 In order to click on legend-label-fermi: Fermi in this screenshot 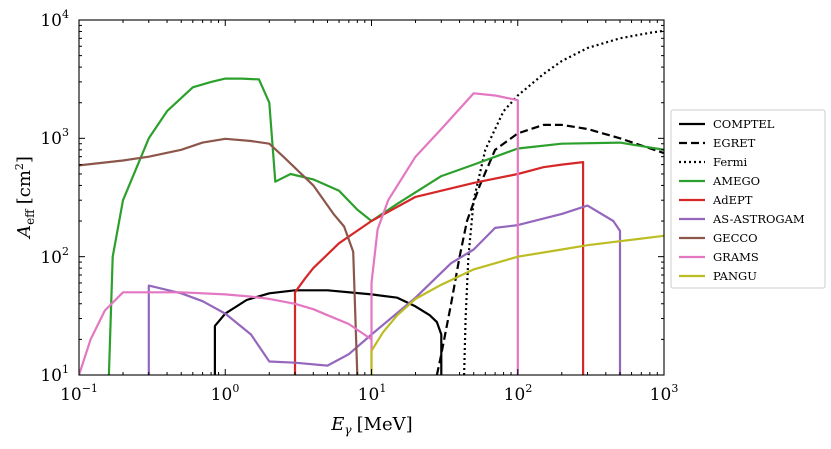, I will do `click(730, 162)`.